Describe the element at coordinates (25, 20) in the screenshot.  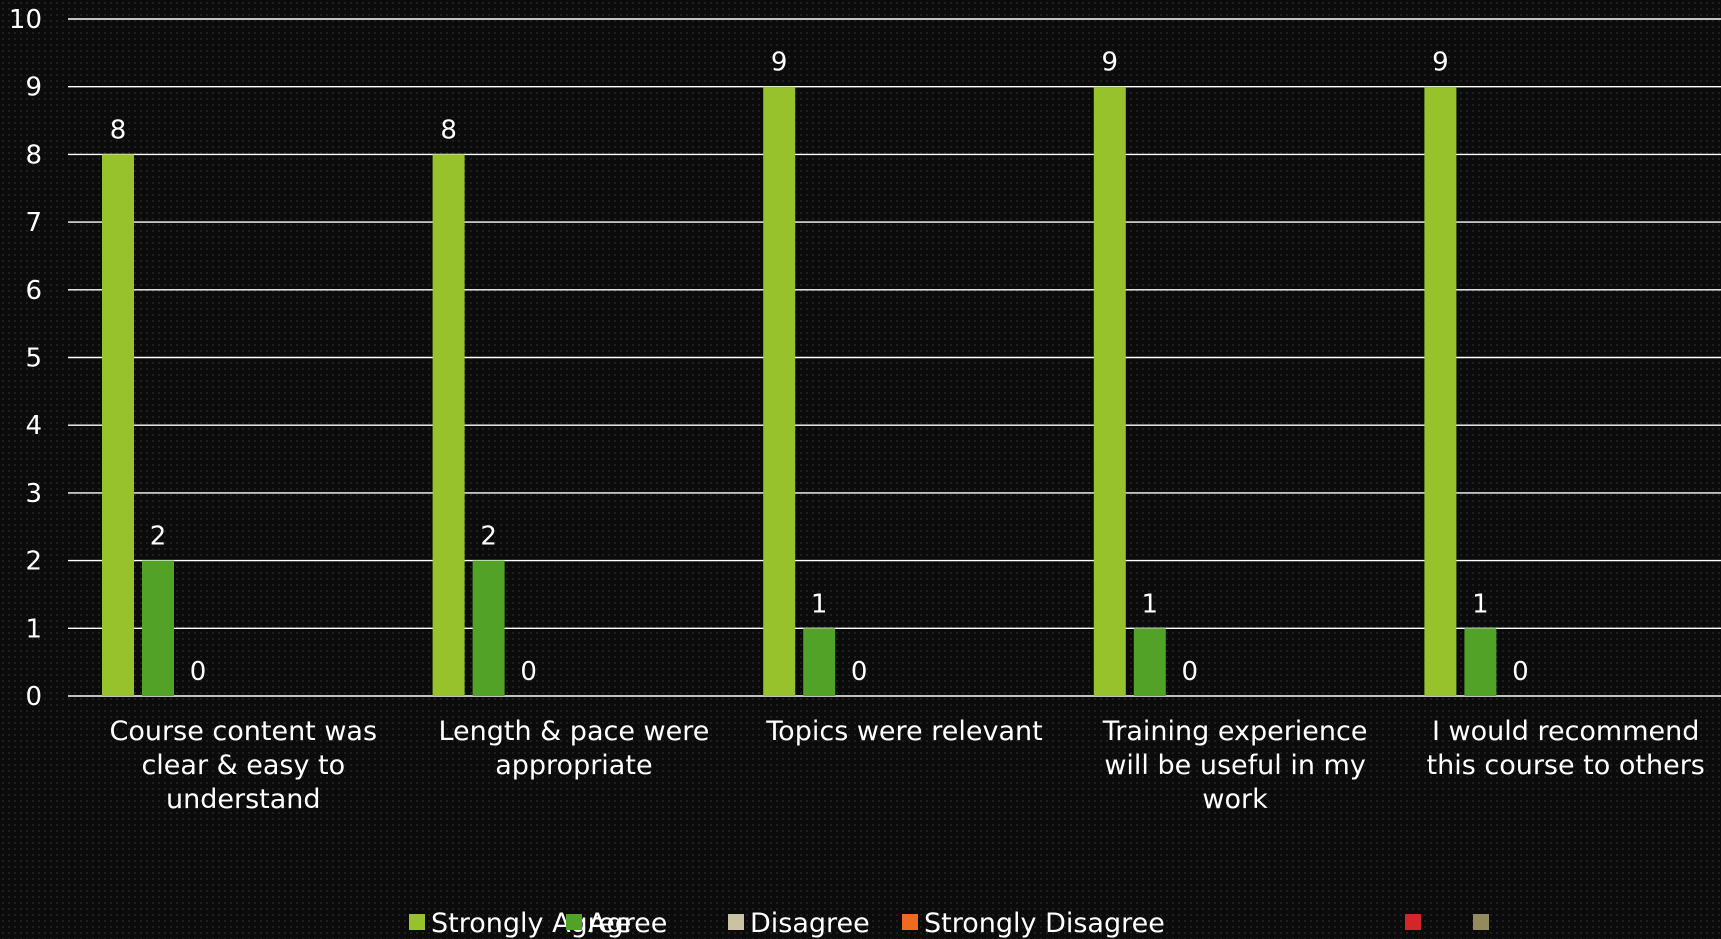
I see `y-tick-label: 10` at that location.